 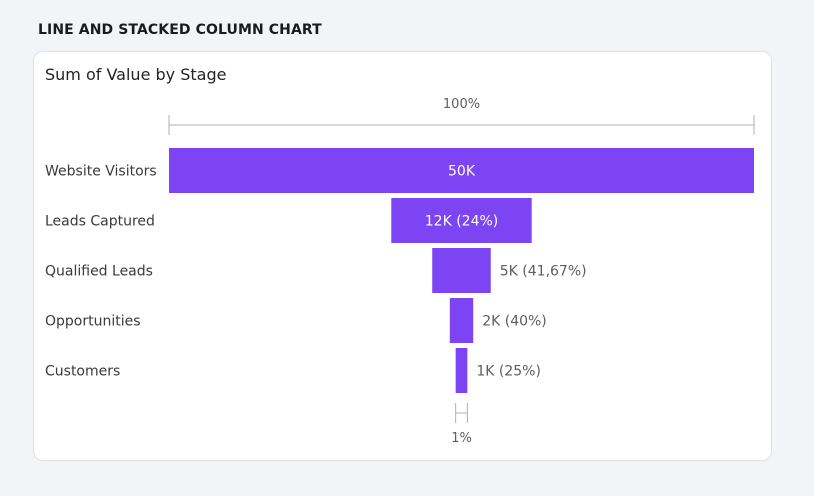 What do you see at coordinates (99, 272) in the screenshot?
I see `category-label: Qualified Leads` at bounding box center [99, 272].